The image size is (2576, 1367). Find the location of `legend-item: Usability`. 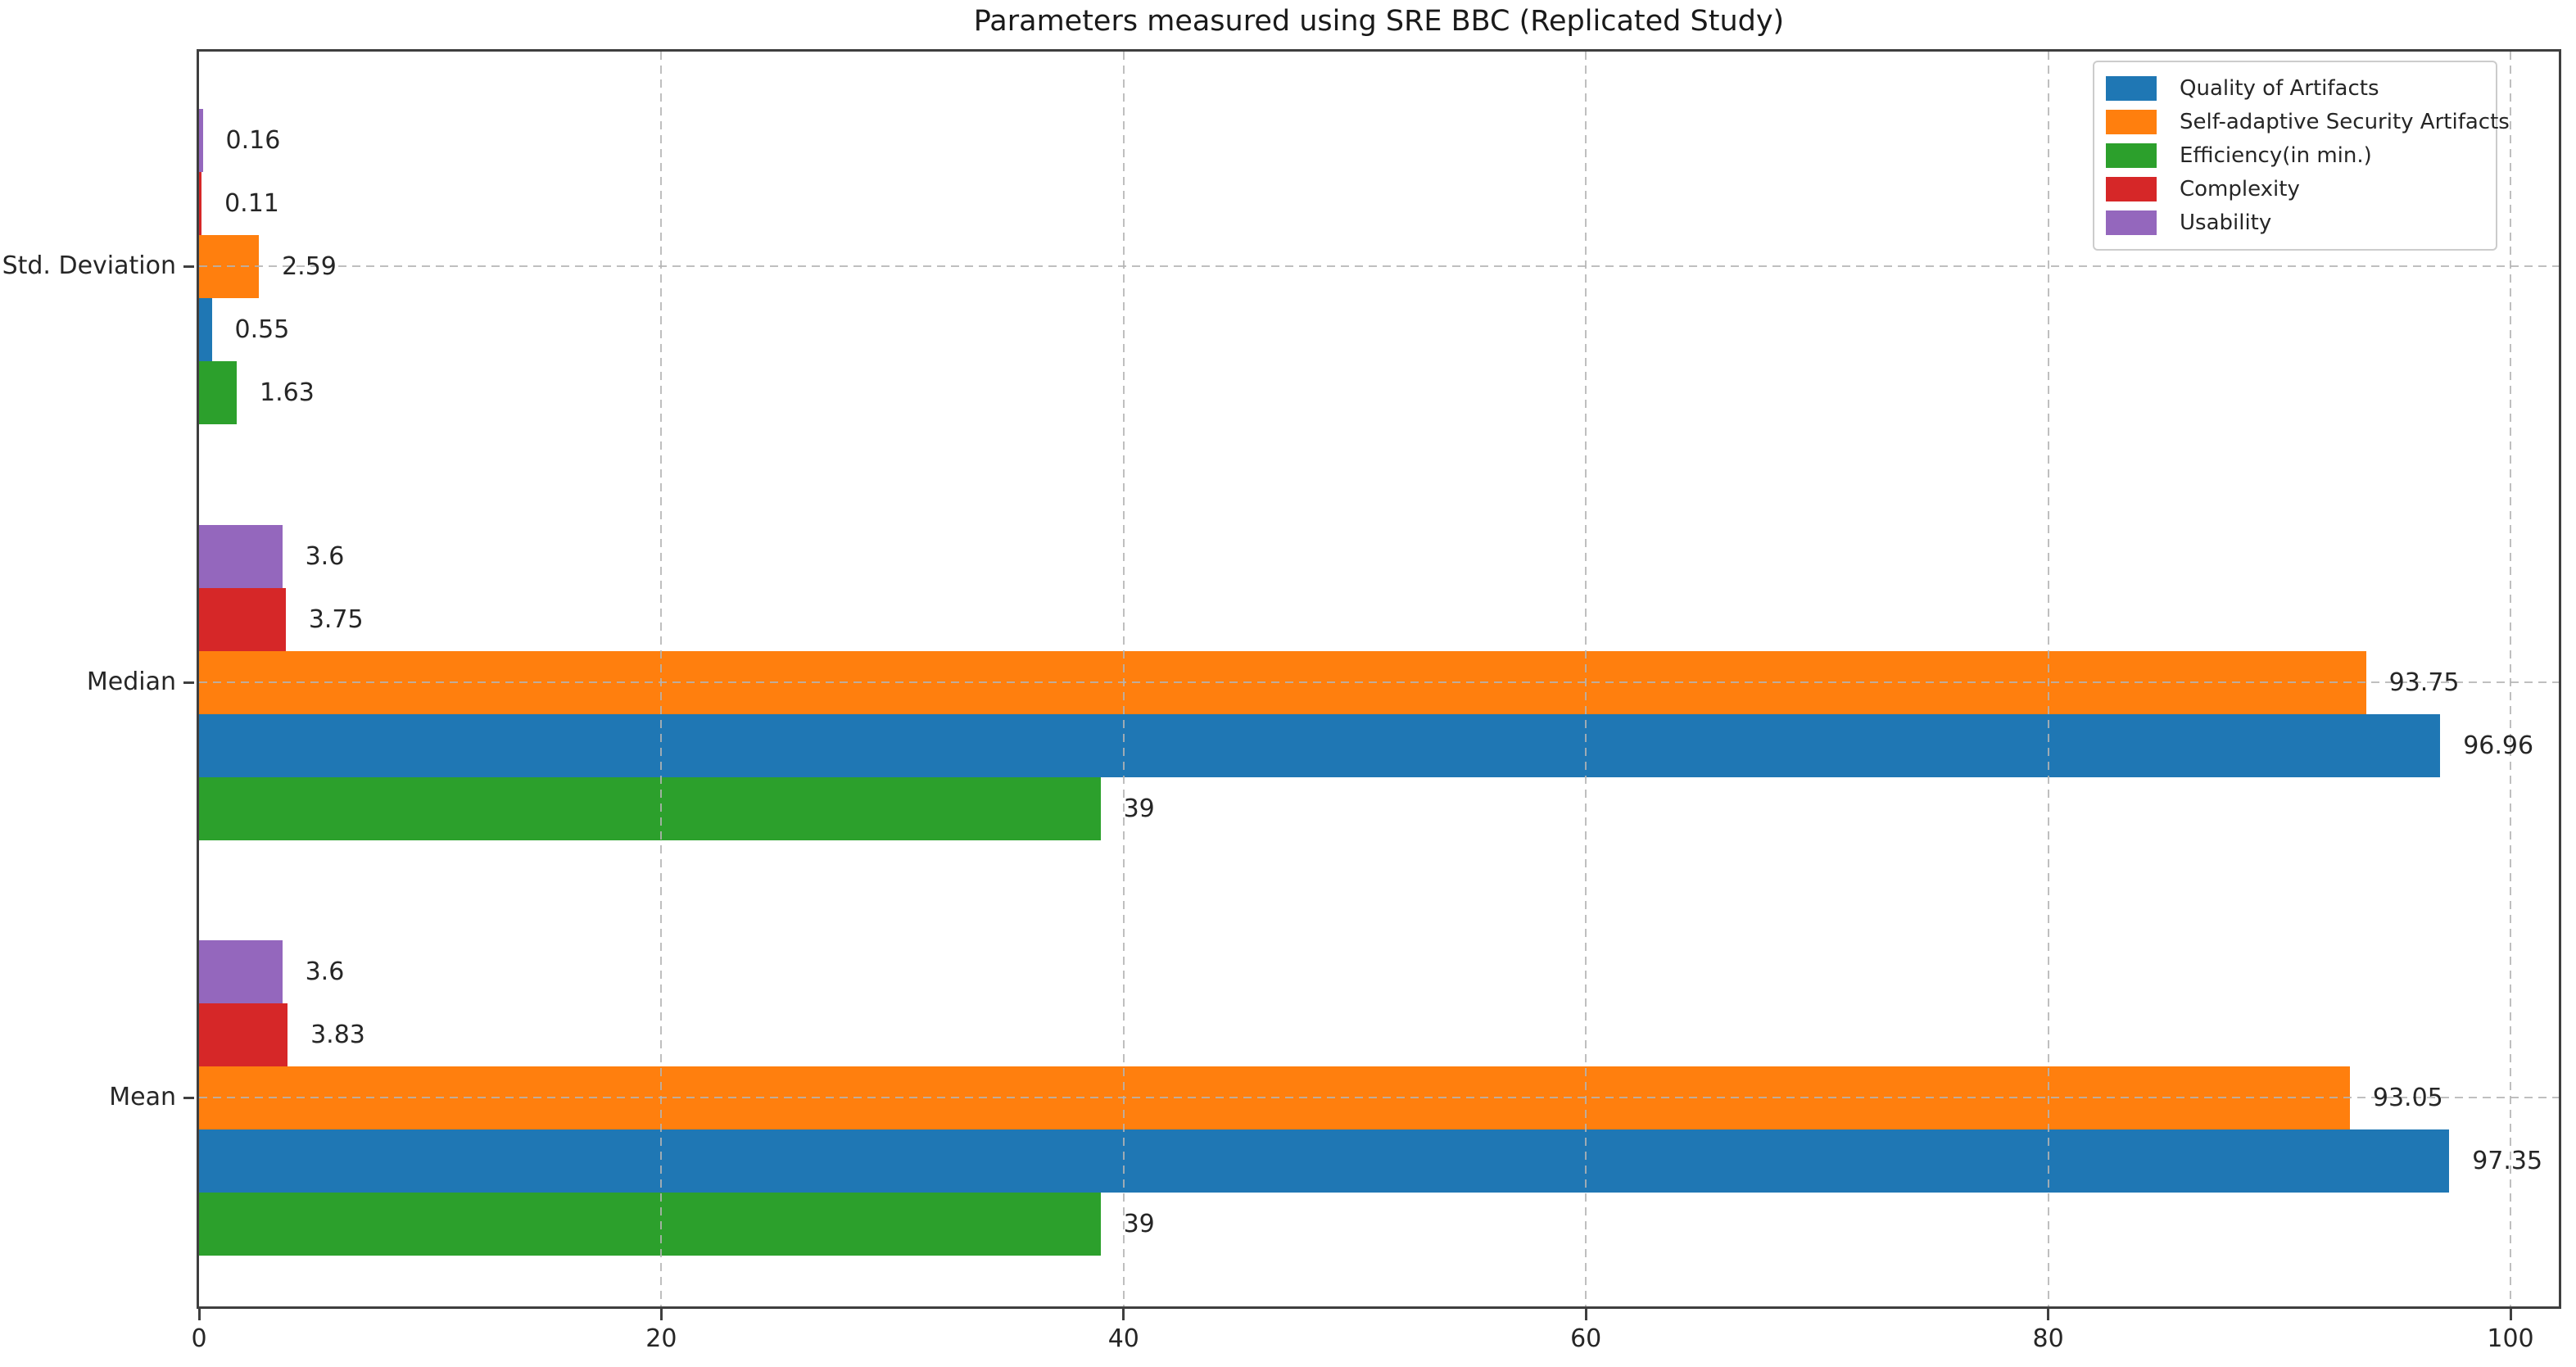

legend-item: Usability is located at coordinates (2295, 222).